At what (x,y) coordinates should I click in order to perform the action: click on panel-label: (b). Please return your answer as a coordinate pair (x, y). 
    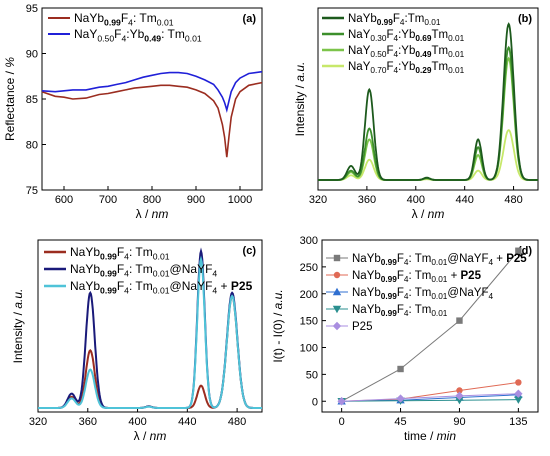
    Looking at the image, I should click on (525, 19).